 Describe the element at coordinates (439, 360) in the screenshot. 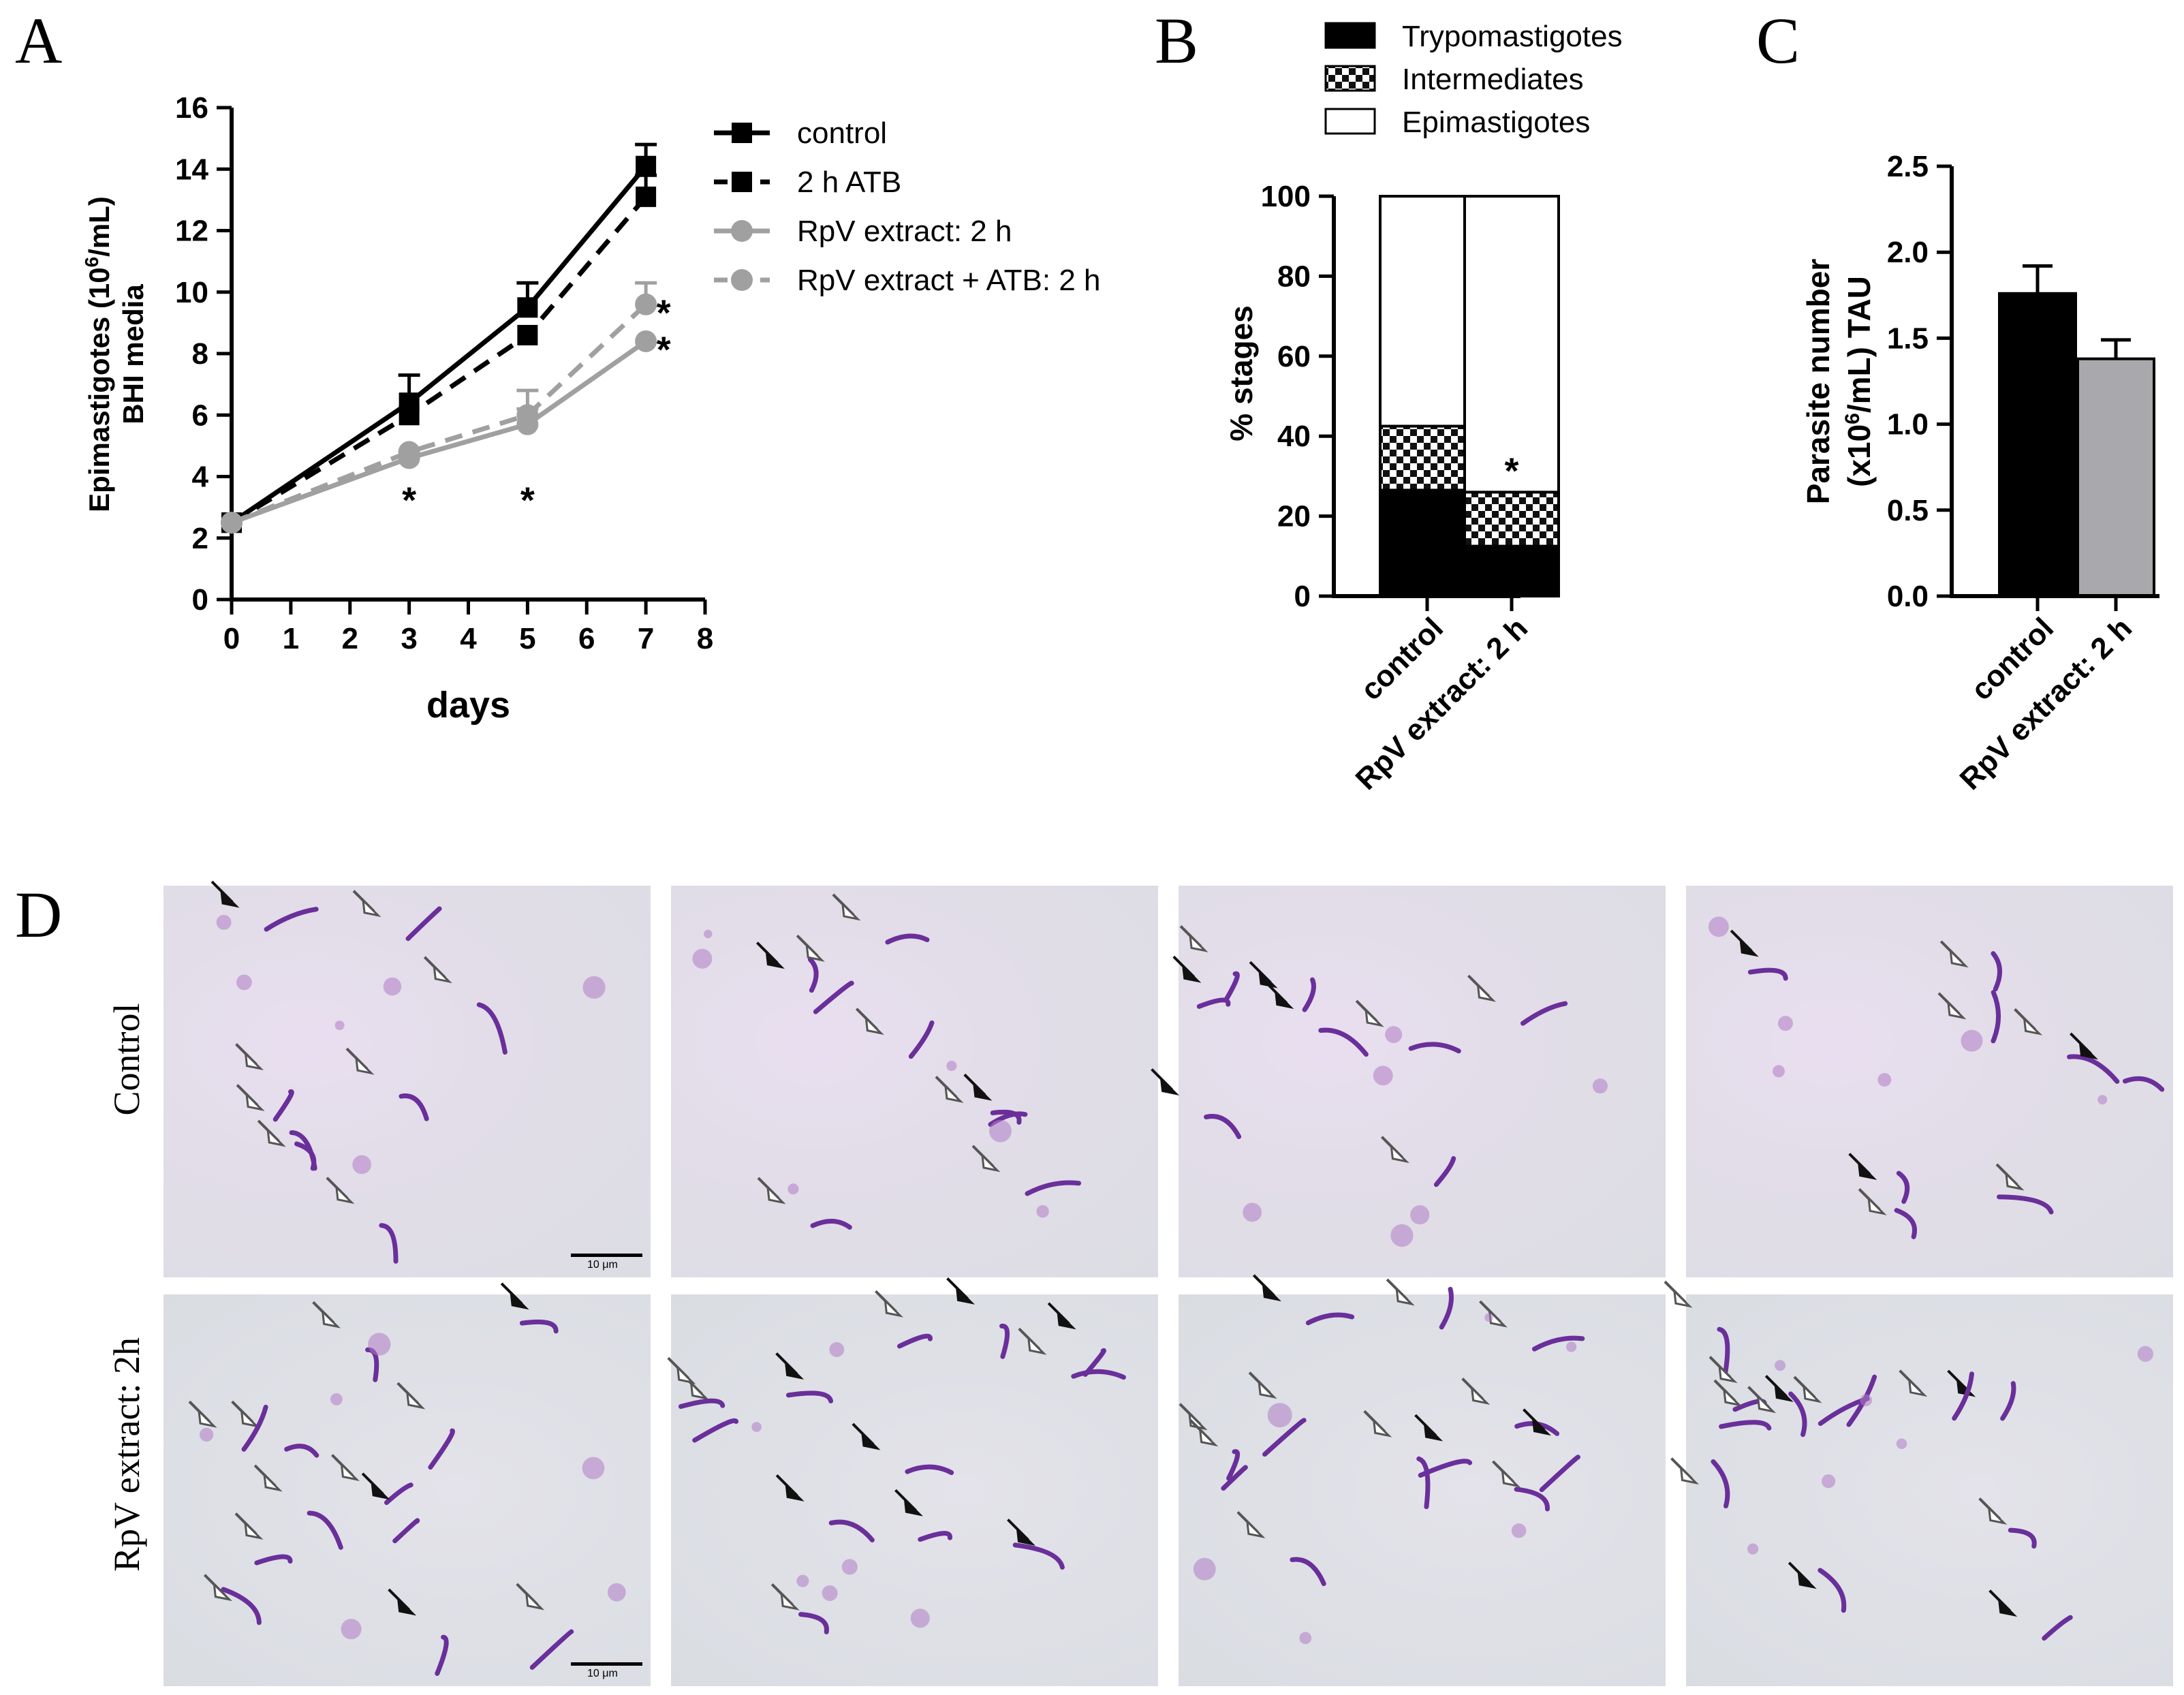

I see `series-line` at that location.